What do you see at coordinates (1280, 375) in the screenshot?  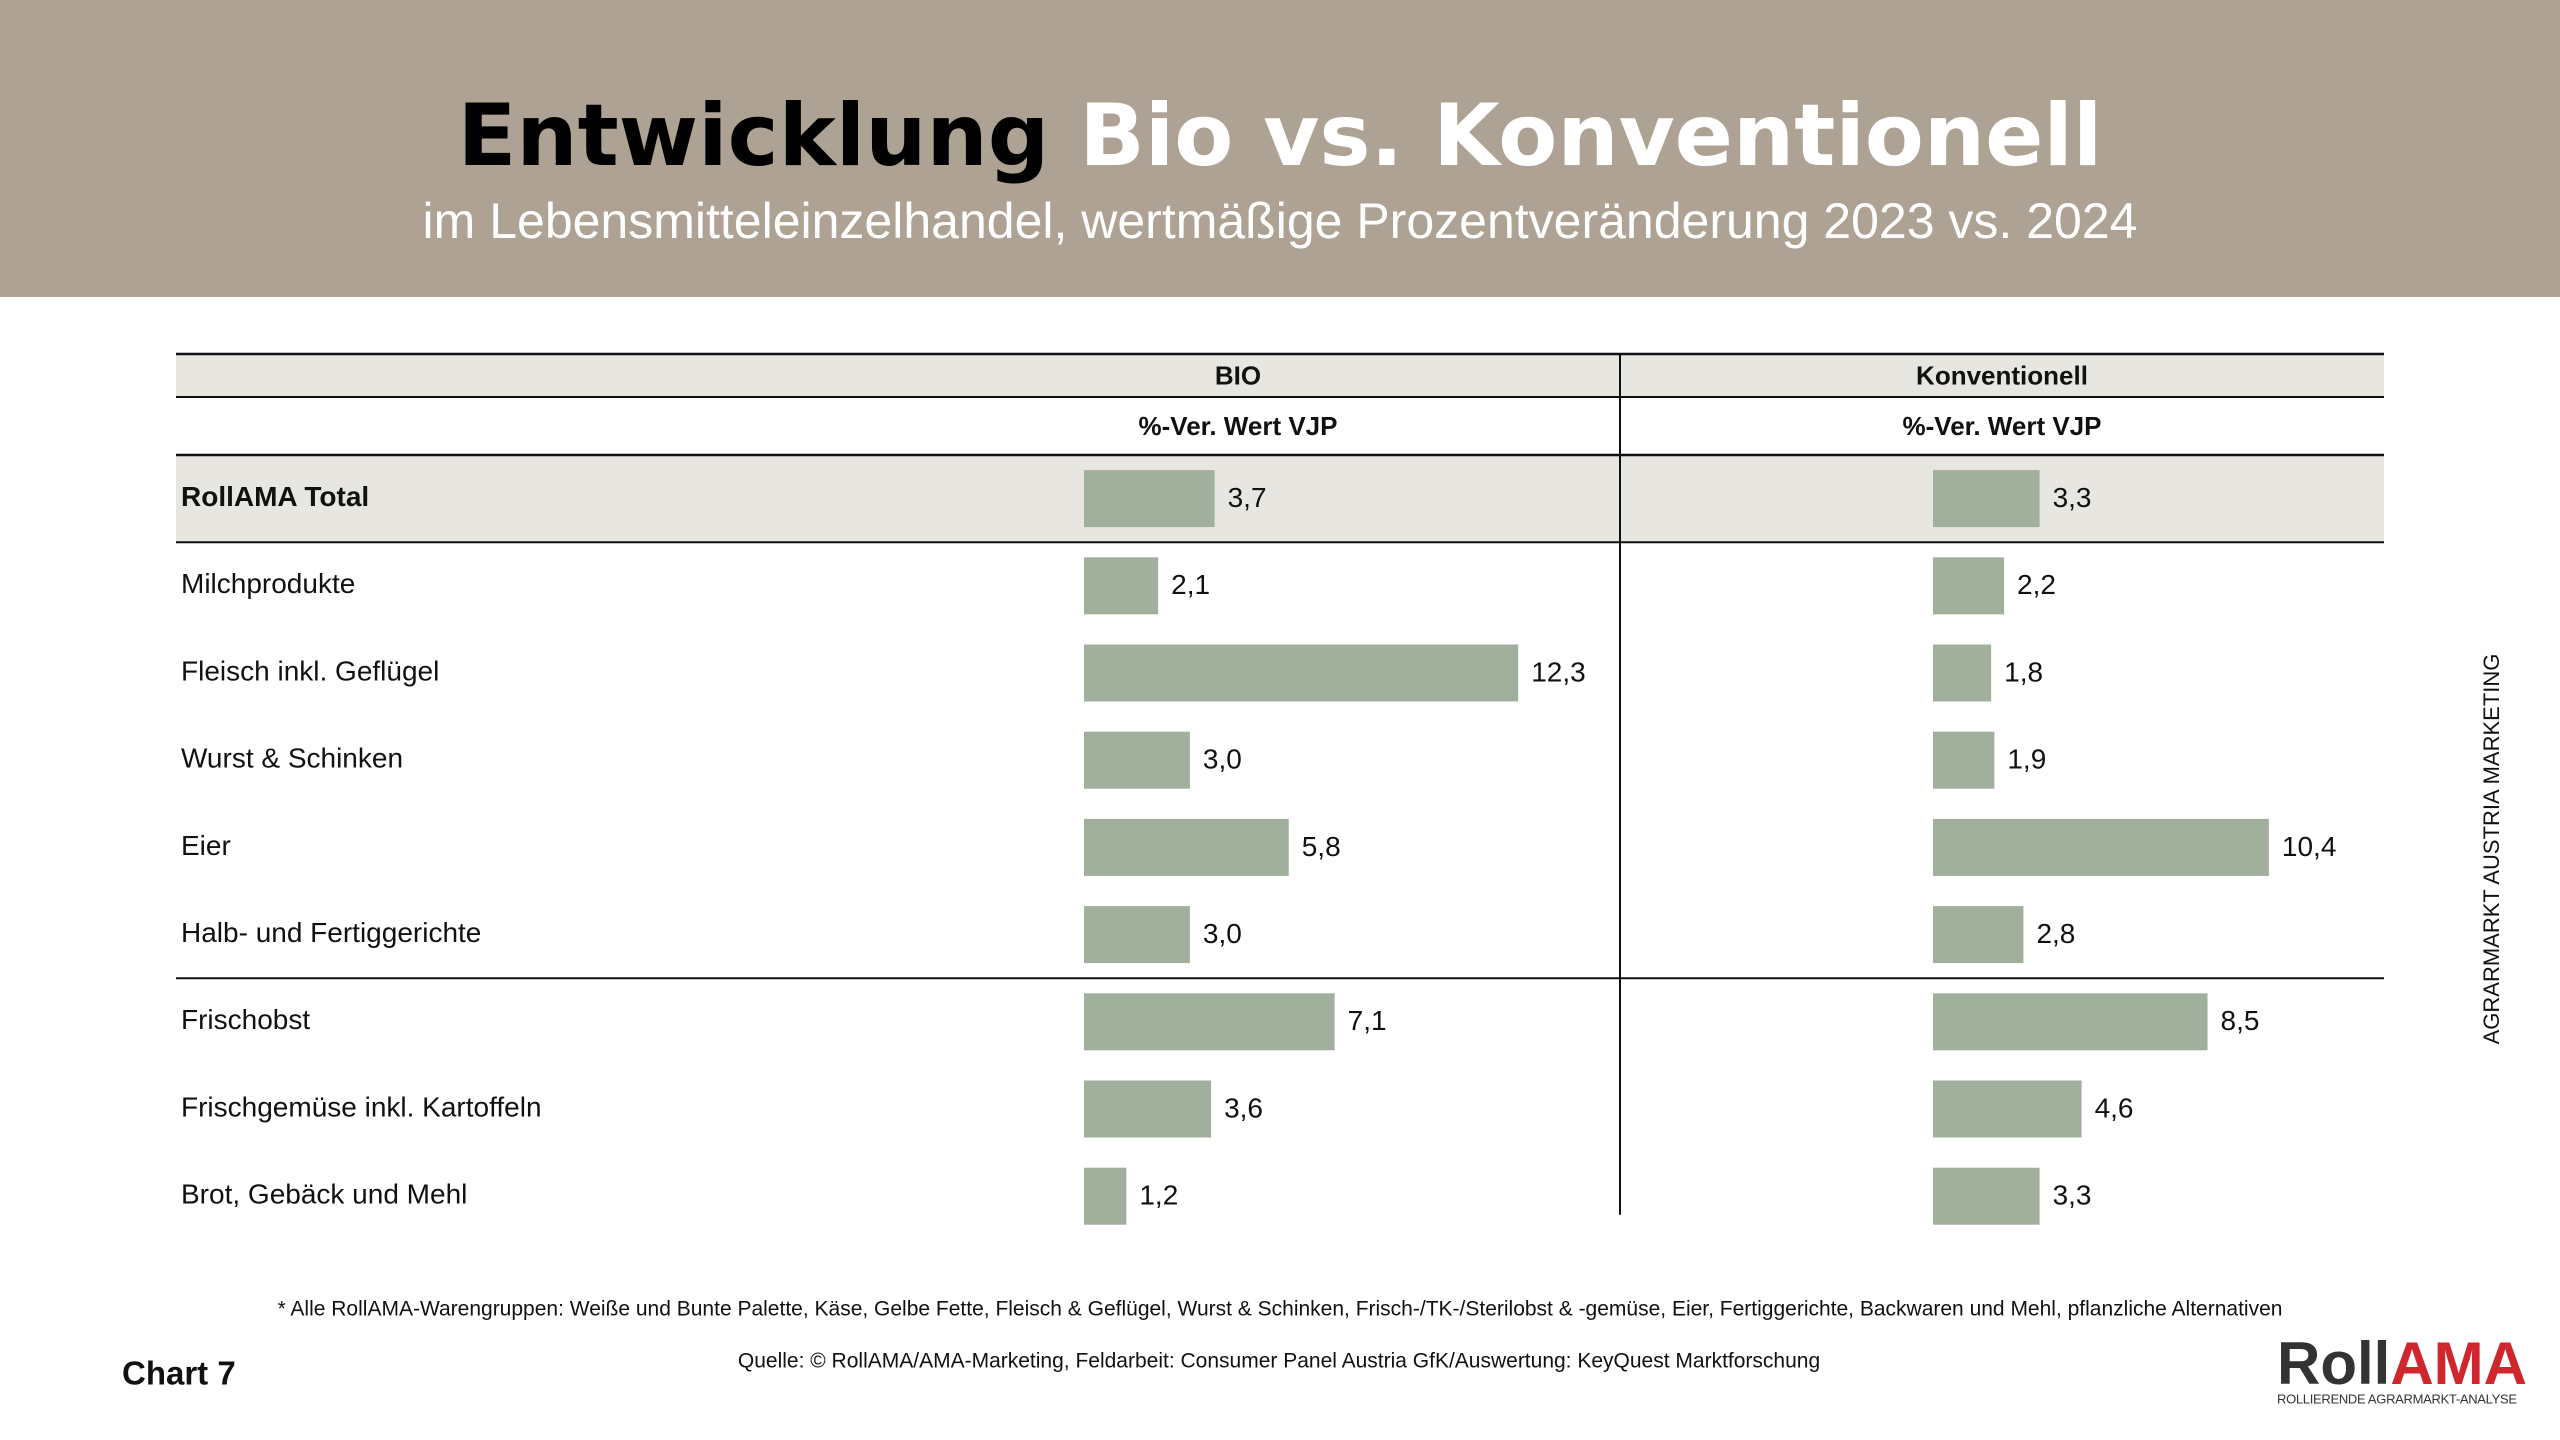 I see `header-row-bg` at bounding box center [1280, 375].